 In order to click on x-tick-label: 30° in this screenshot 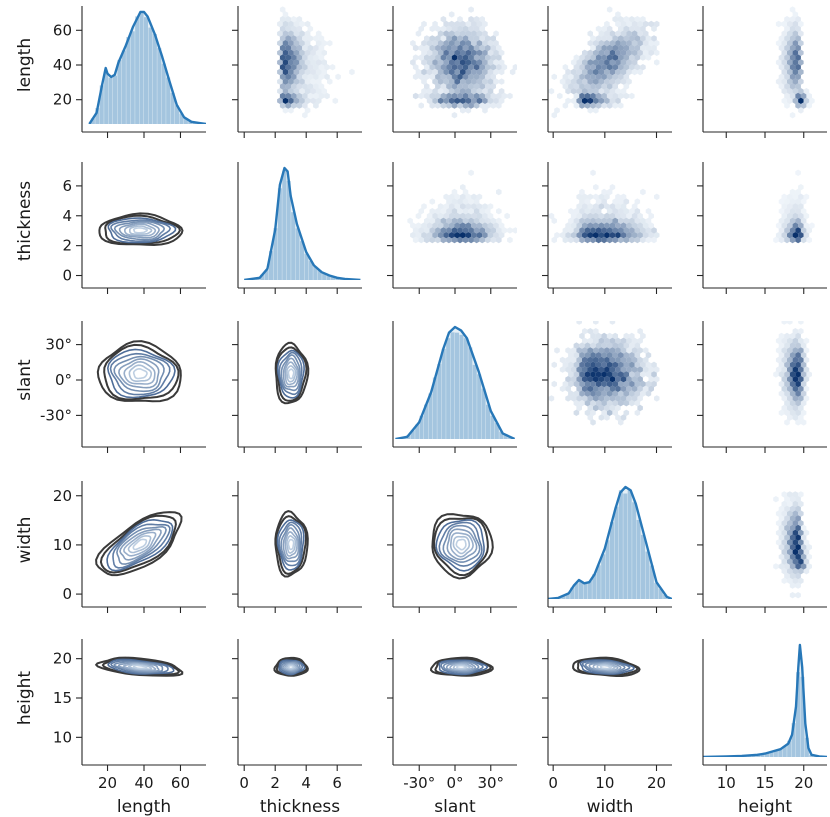, I will do `click(490, 783)`.